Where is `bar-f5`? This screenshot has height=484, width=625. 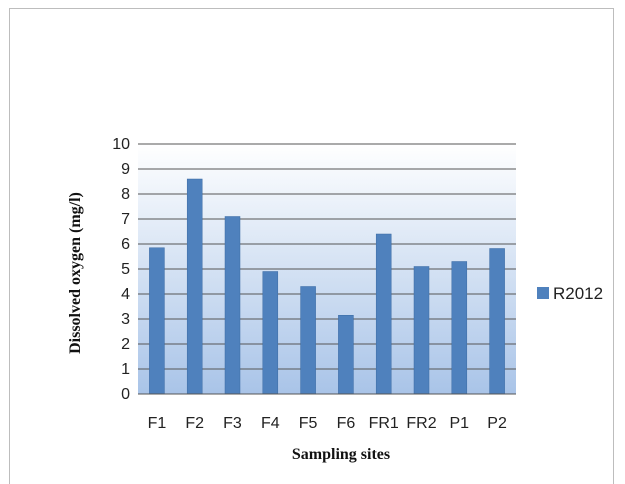
bar-f5 is located at coordinates (308, 340).